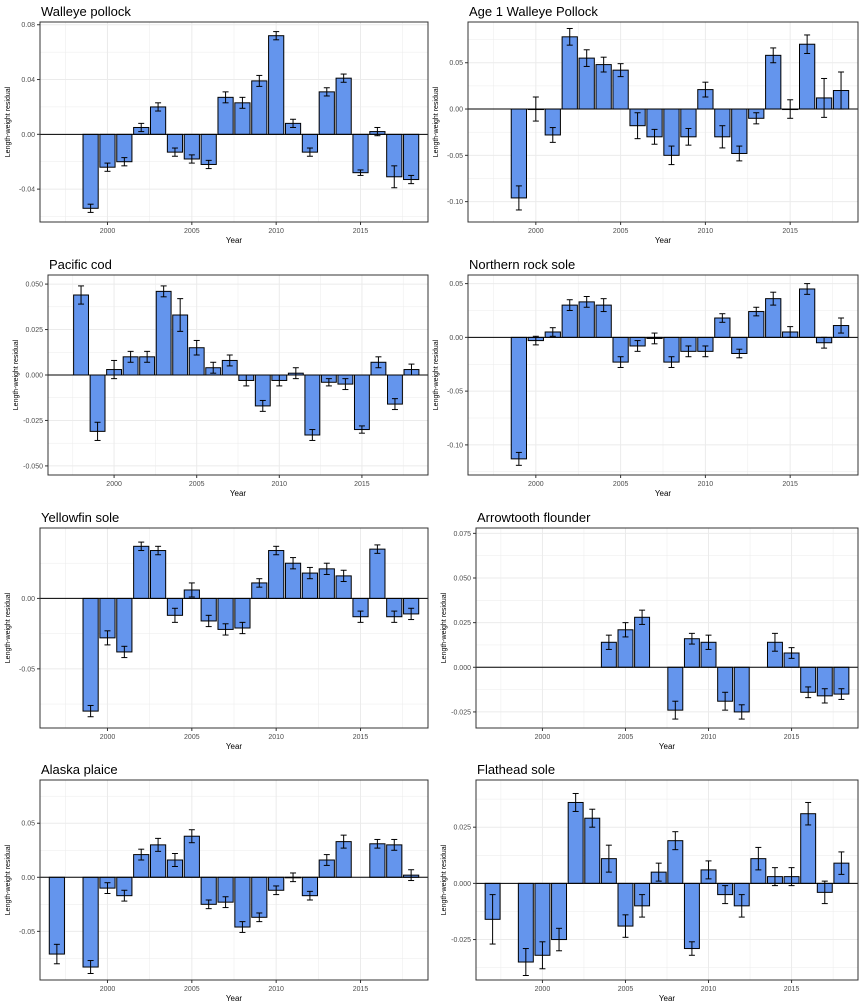 The width and height of the screenshot is (864, 1008). I want to click on chart-title: Age 1 Walleye Pollock, so click(533, 11).